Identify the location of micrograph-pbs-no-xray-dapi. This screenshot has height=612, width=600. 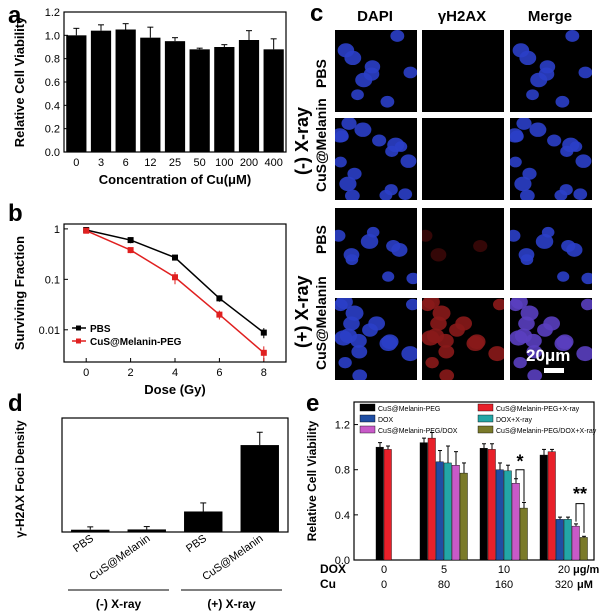
(376, 71).